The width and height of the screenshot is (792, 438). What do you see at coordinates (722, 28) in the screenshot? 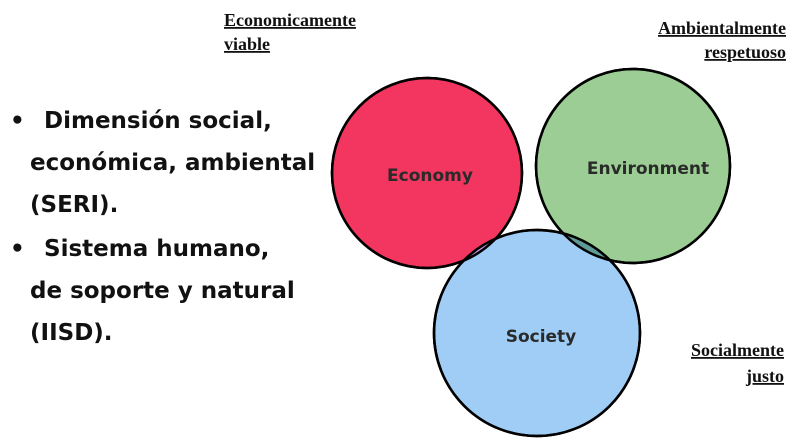
I see `caption: Ambientalmente` at bounding box center [722, 28].